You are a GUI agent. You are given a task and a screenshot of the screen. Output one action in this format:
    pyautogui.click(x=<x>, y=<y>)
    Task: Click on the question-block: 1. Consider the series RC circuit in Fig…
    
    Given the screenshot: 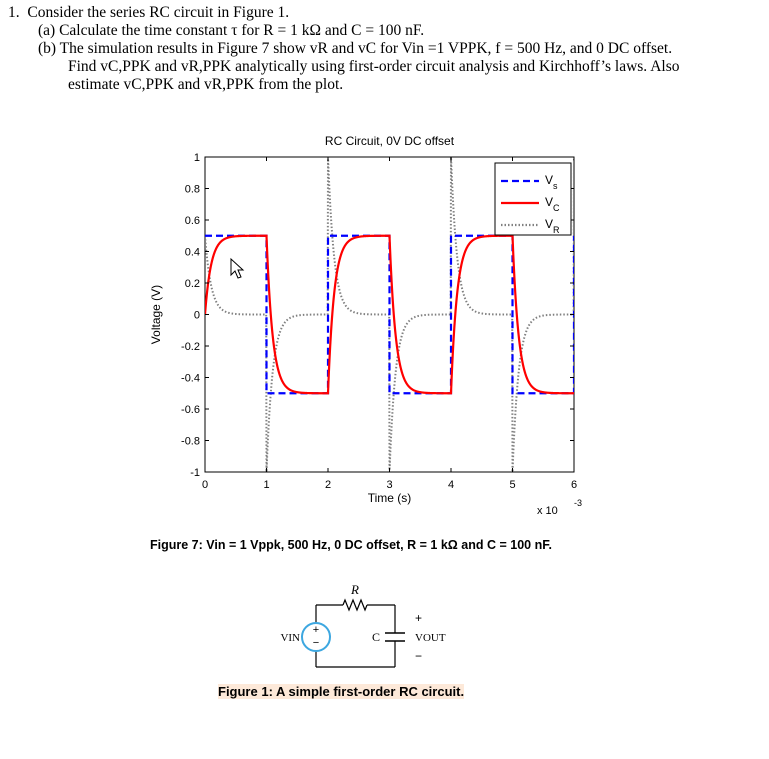 What is the action you would take?
    pyautogui.click(x=385, y=49)
    